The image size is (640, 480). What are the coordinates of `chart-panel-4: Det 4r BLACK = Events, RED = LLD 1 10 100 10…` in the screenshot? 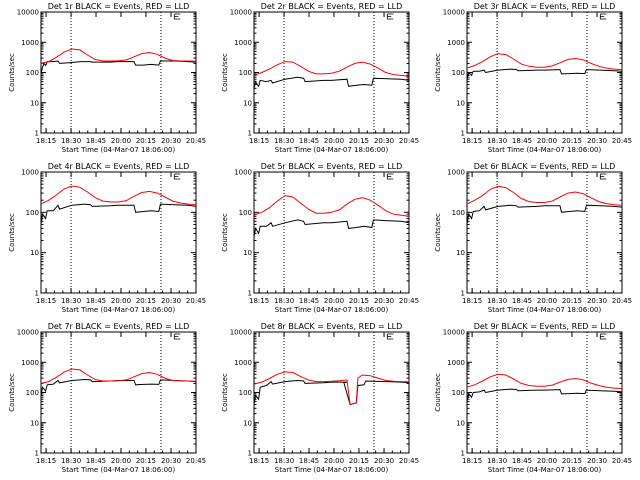 It's located at (107, 238).